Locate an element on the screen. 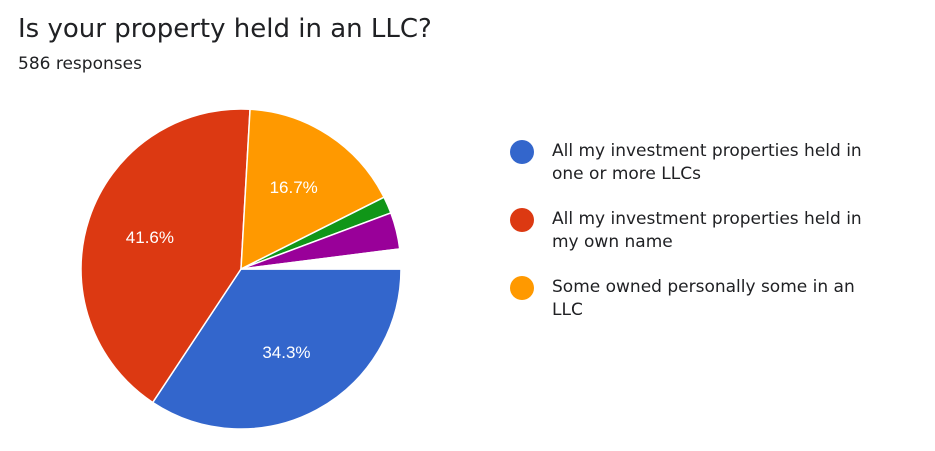  legend-label: Some owned personally some in an LLC is located at coordinates (703, 298).